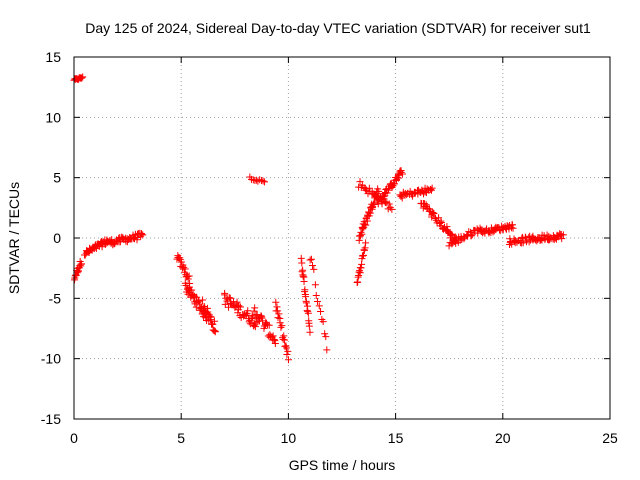 Image resolution: width=640 pixels, height=480 pixels. Describe the element at coordinates (610, 438) in the screenshot. I see `x-tick-label: 25` at that location.